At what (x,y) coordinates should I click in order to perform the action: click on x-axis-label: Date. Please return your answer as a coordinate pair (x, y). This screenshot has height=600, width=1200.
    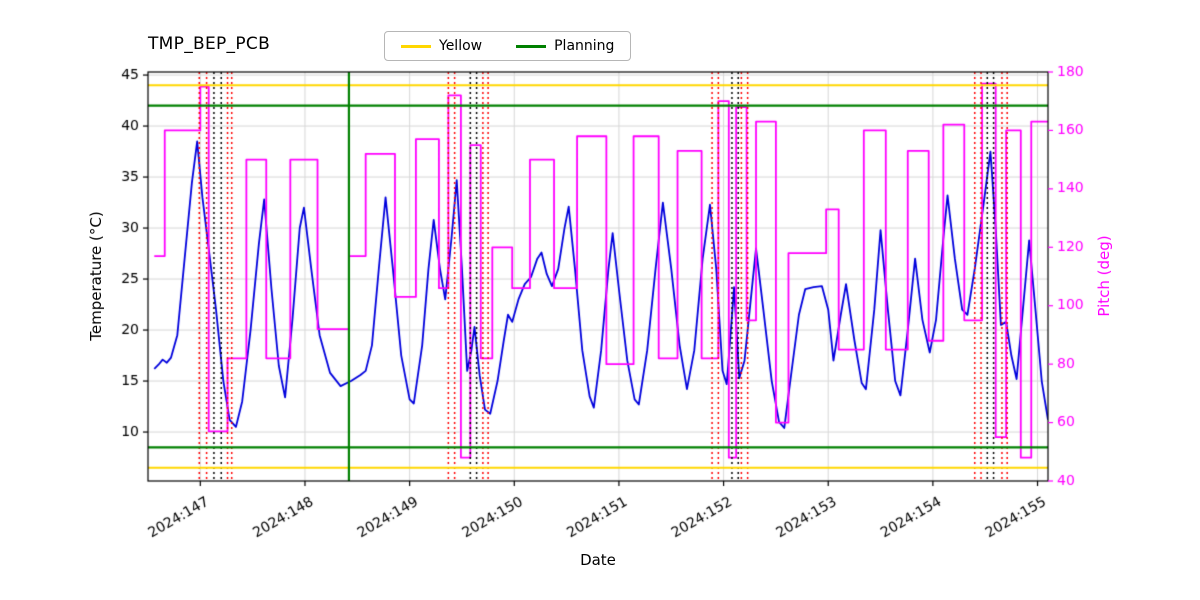
    Looking at the image, I should click on (598, 560).